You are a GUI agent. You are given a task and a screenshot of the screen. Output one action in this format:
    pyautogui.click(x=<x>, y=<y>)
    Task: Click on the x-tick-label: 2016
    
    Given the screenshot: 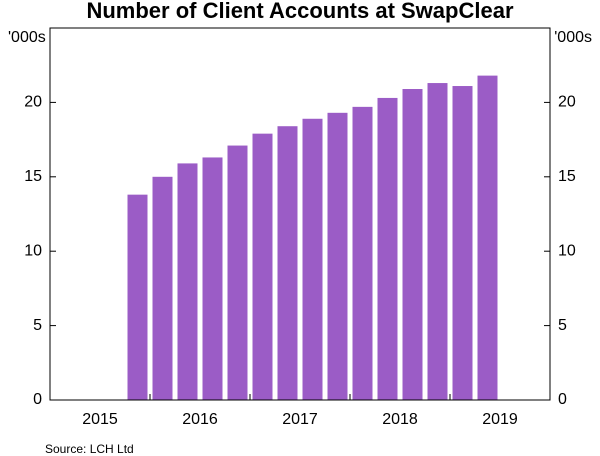 What is the action you would take?
    pyautogui.click(x=200, y=419)
    